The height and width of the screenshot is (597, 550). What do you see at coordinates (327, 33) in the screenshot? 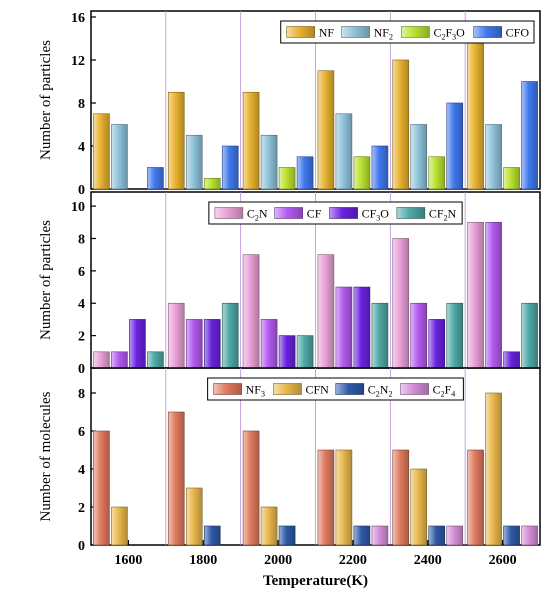
I see `legend-entry: NF` at bounding box center [327, 33].